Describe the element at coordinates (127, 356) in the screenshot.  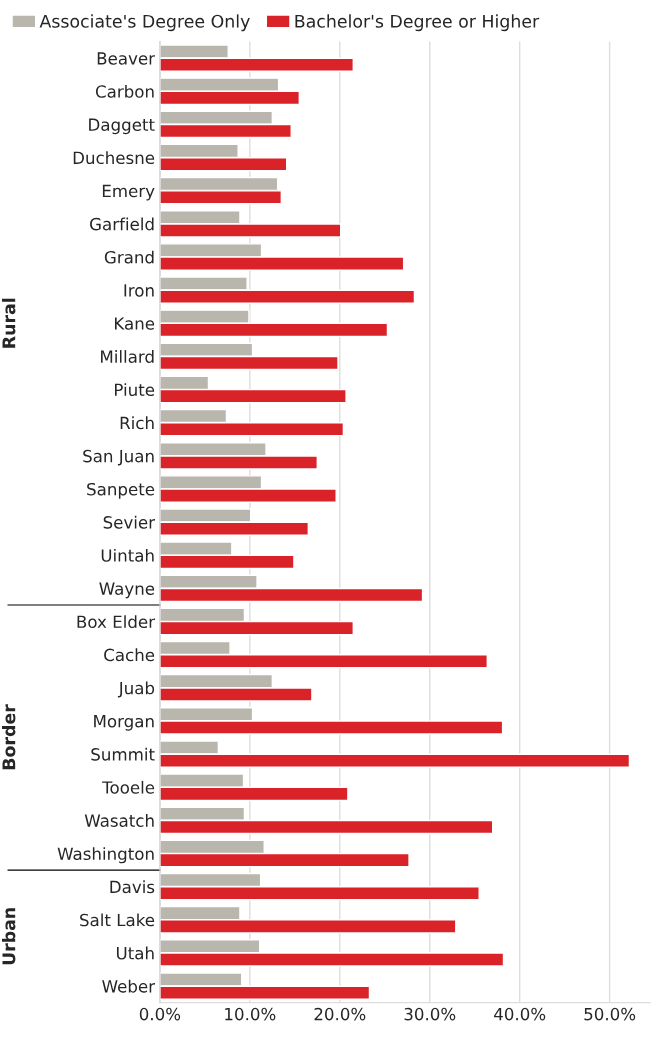
I see `y-tick-label: Millard` at that location.